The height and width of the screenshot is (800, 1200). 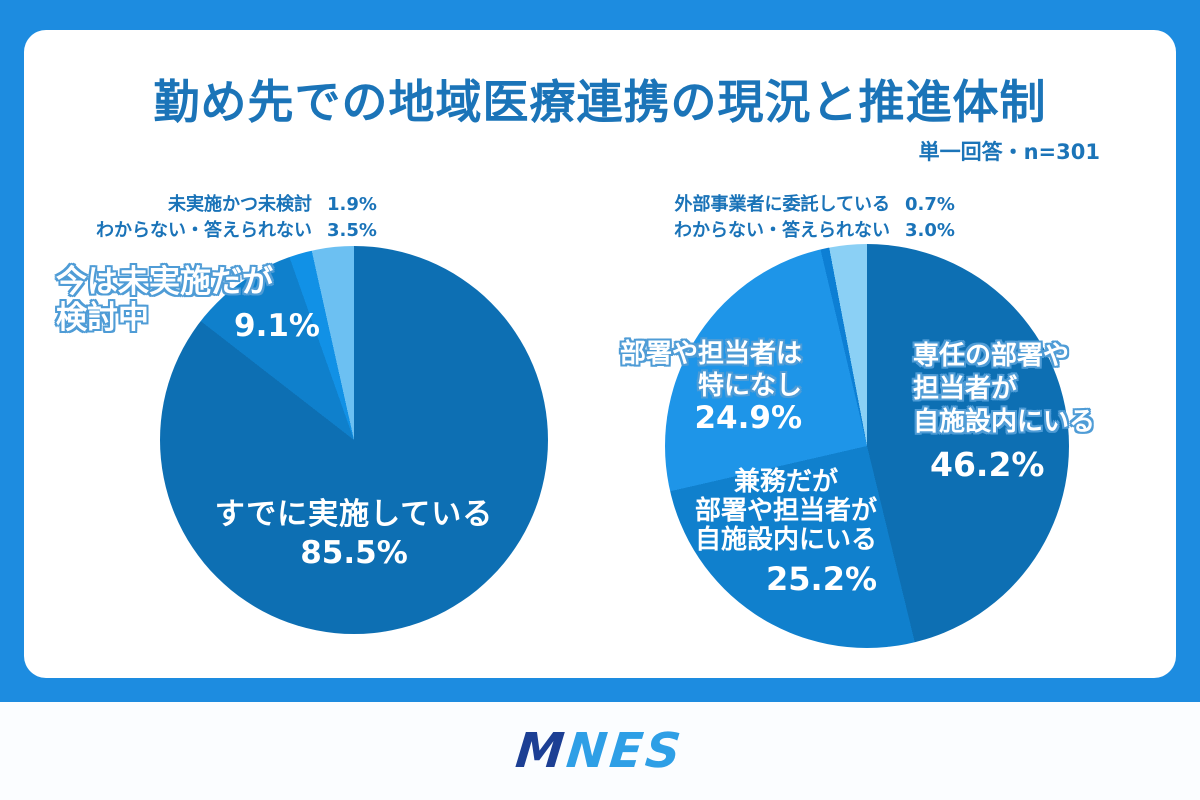 I want to click on slice-label-considering-line2: 検討中, so click(x=102, y=318).